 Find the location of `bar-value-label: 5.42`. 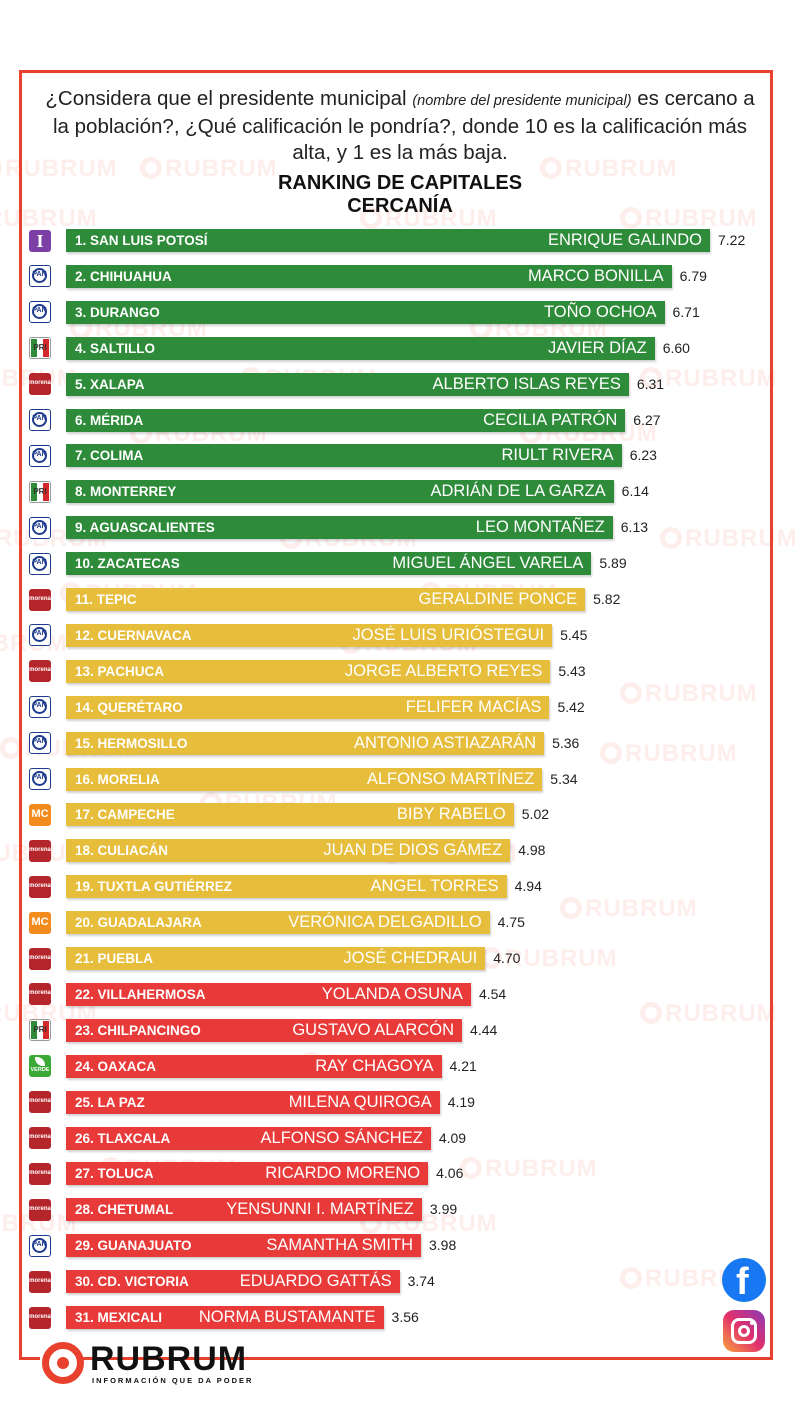

bar-value-label: 5.42 is located at coordinates (571, 706).